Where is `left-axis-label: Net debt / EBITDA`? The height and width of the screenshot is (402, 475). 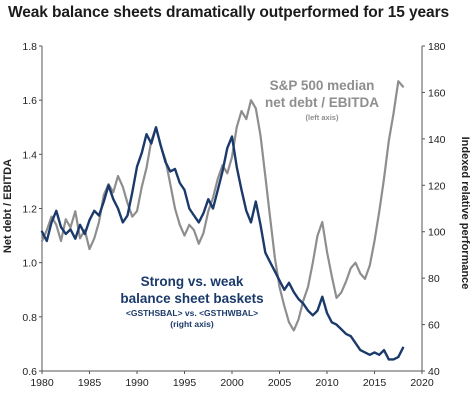
left-axis-label: Net debt / EBITDA is located at coordinates (8, 206).